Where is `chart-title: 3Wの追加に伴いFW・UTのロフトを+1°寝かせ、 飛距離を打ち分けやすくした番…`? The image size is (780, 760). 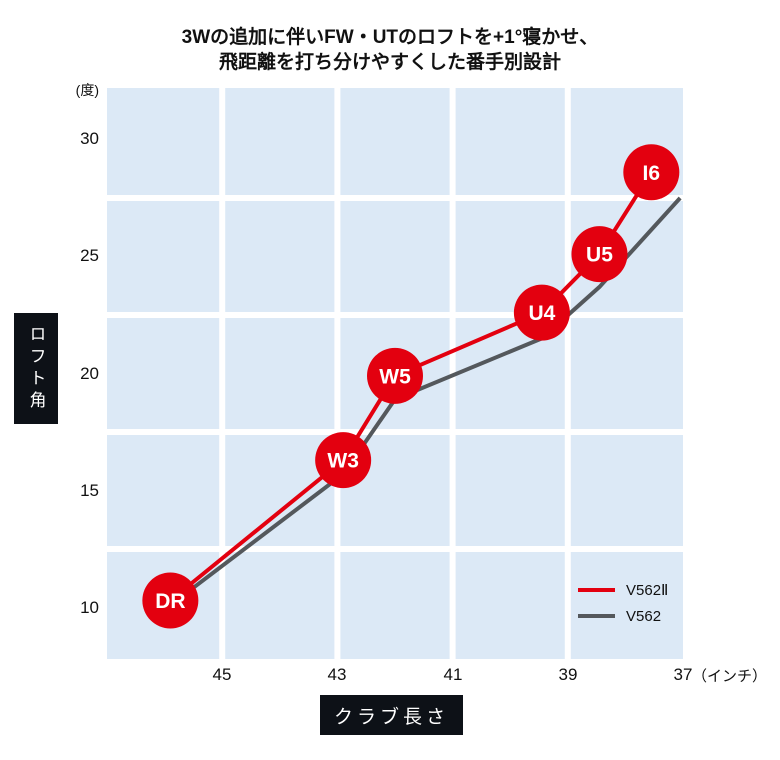 chart-title: 3Wの追加に伴いFW・UTのロフトを+1°寝かせ、 飛距離を打ち分けやすくした番… is located at coordinates (390, 50).